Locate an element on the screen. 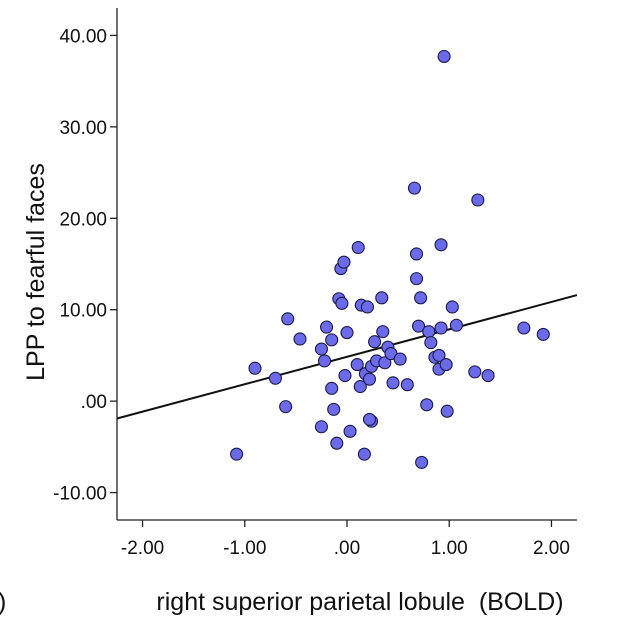  x-tick-label: 2.00 is located at coordinates (551, 548).